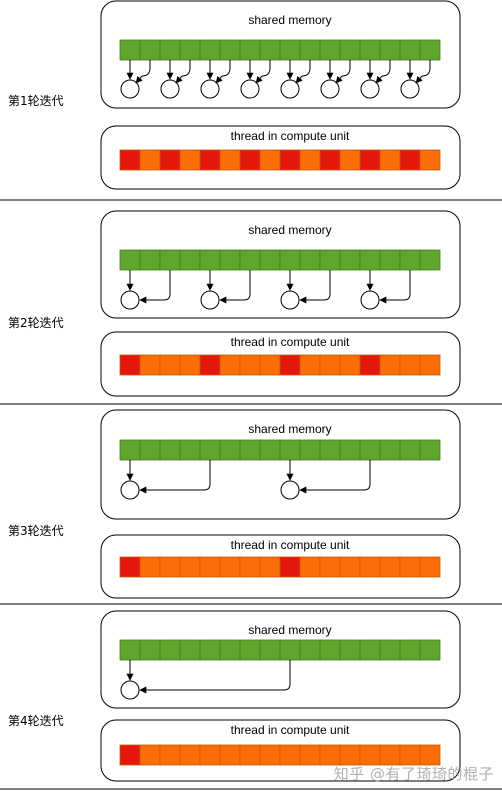 Image resolution: width=502 pixels, height=792 pixels. I want to click on watermark: 知乎 @有了琦琦的棍子, so click(413, 774).